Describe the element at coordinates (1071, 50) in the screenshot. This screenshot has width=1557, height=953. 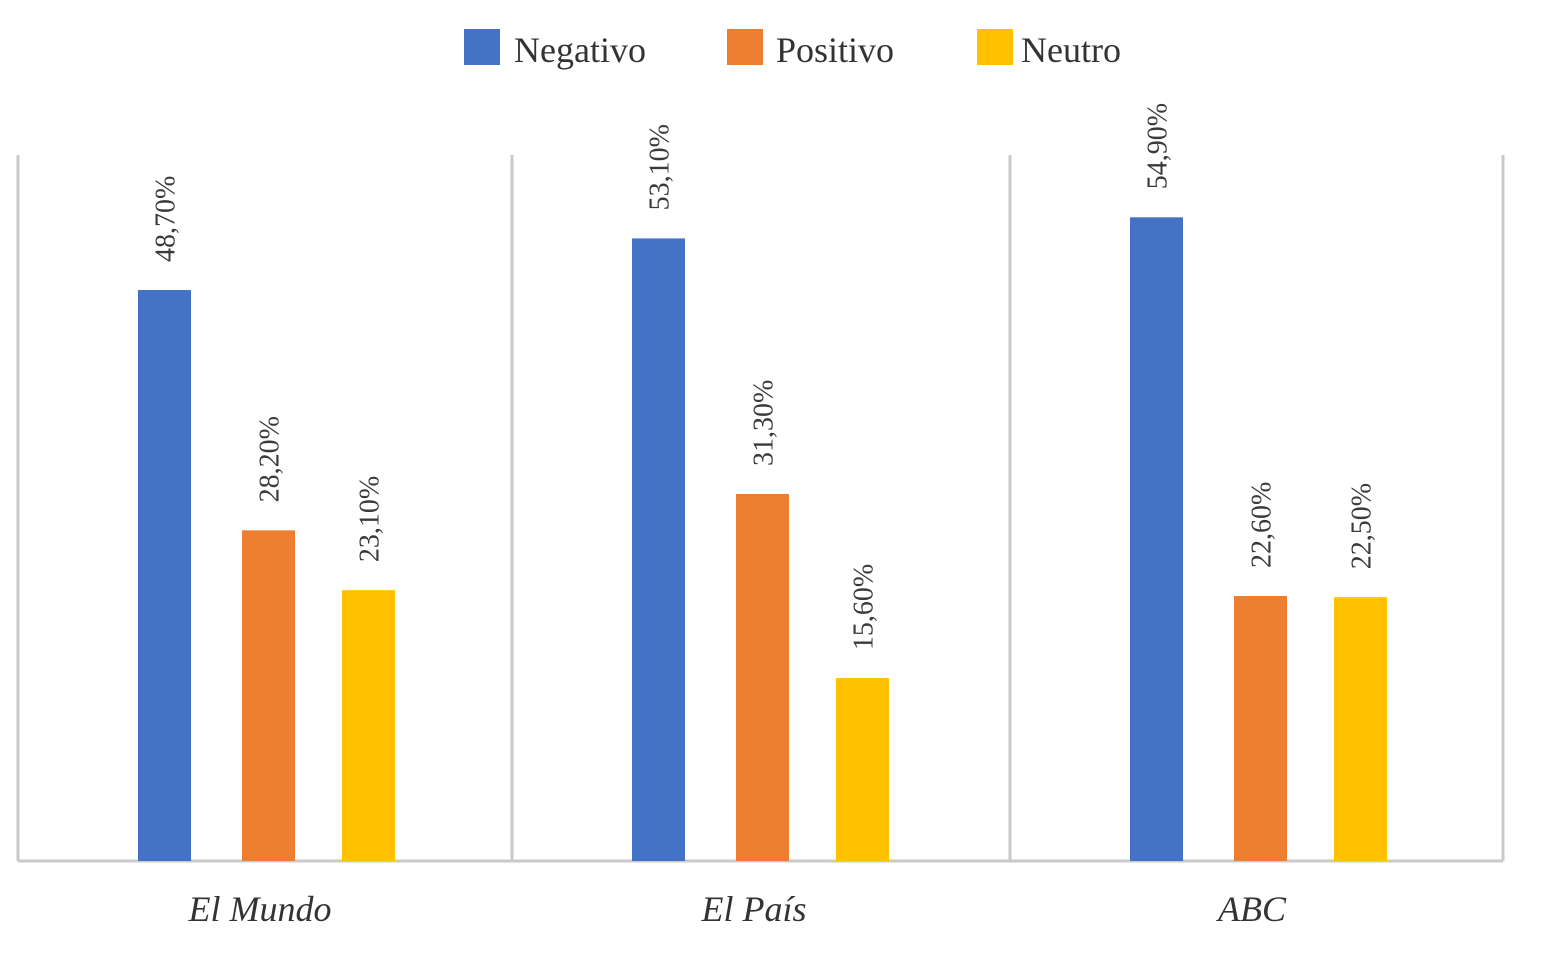
I see `legend-label-neutro: Neutro` at that location.